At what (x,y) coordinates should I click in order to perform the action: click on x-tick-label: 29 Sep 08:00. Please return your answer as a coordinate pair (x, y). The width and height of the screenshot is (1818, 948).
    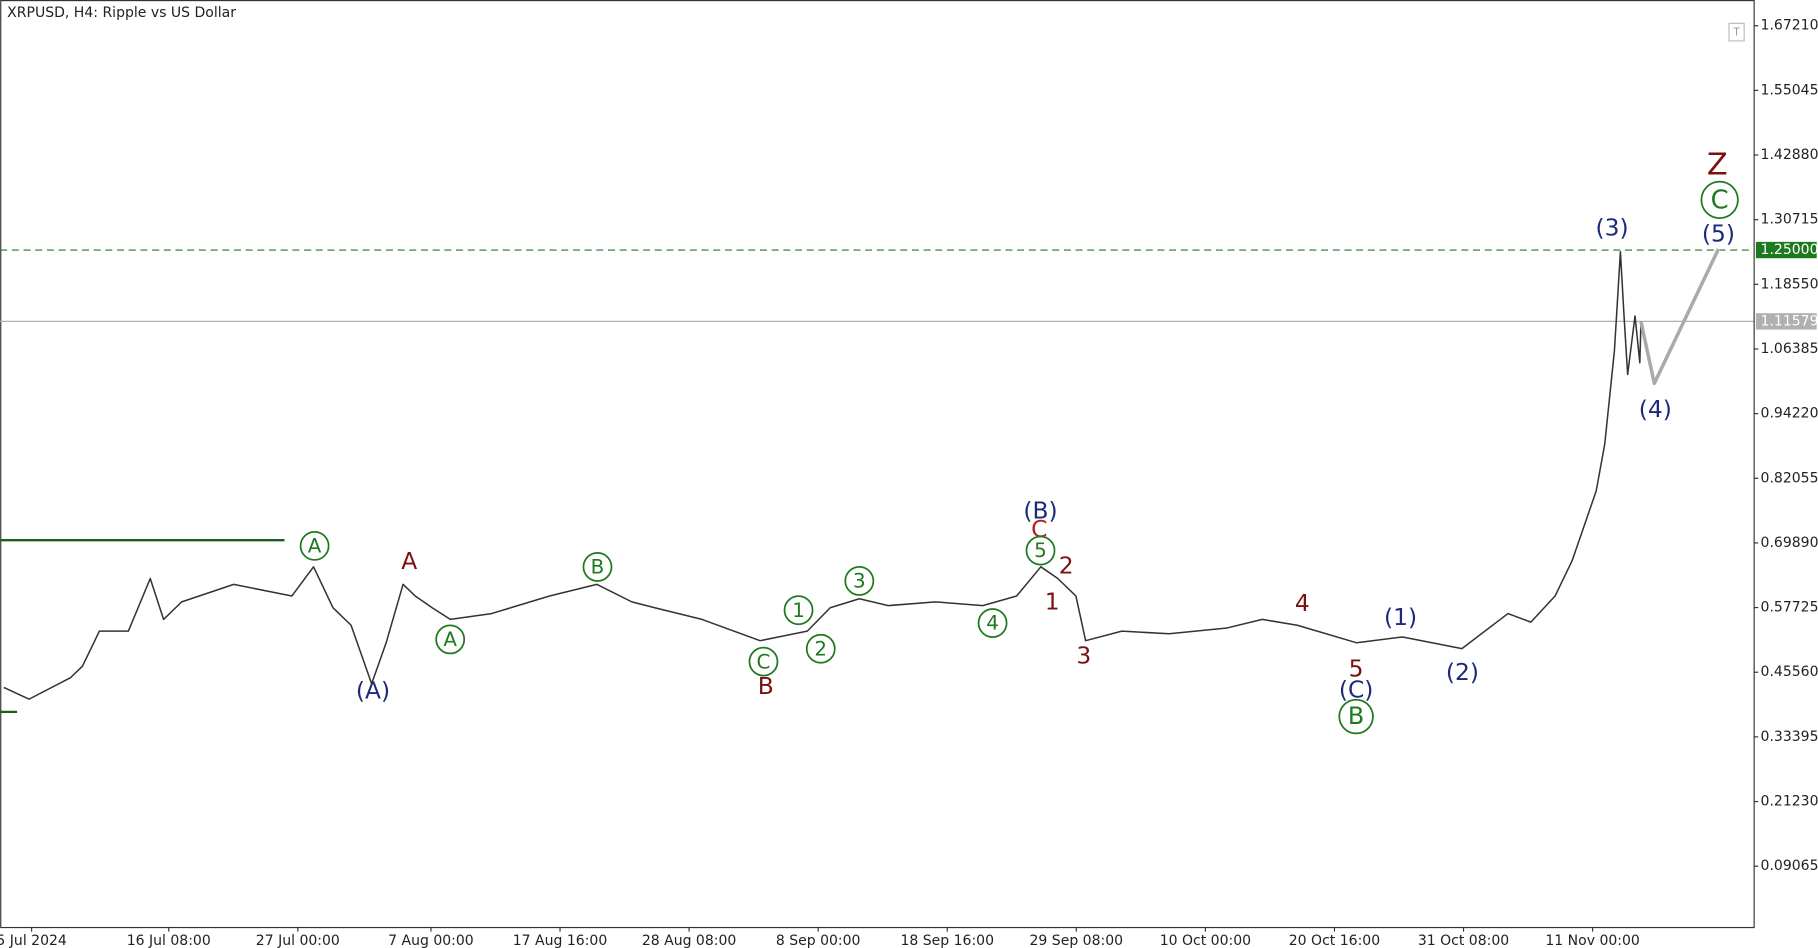
    Looking at the image, I should click on (1077, 940).